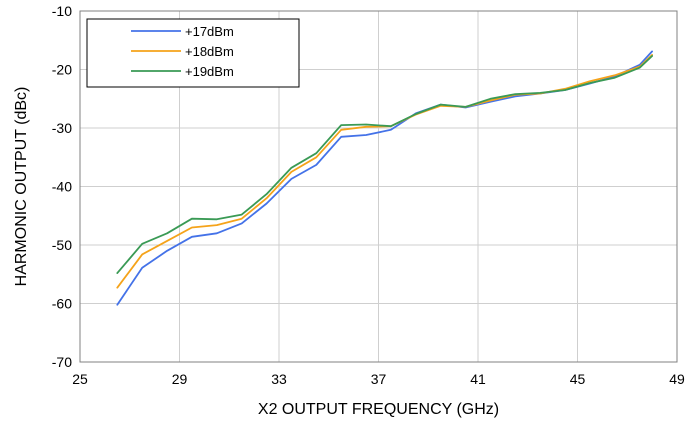 The width and height of the screenshot is (699, 423). Describe the element at coordinates (62, 304) in the screenshot. I see `y-tick-label: -60` at that location.